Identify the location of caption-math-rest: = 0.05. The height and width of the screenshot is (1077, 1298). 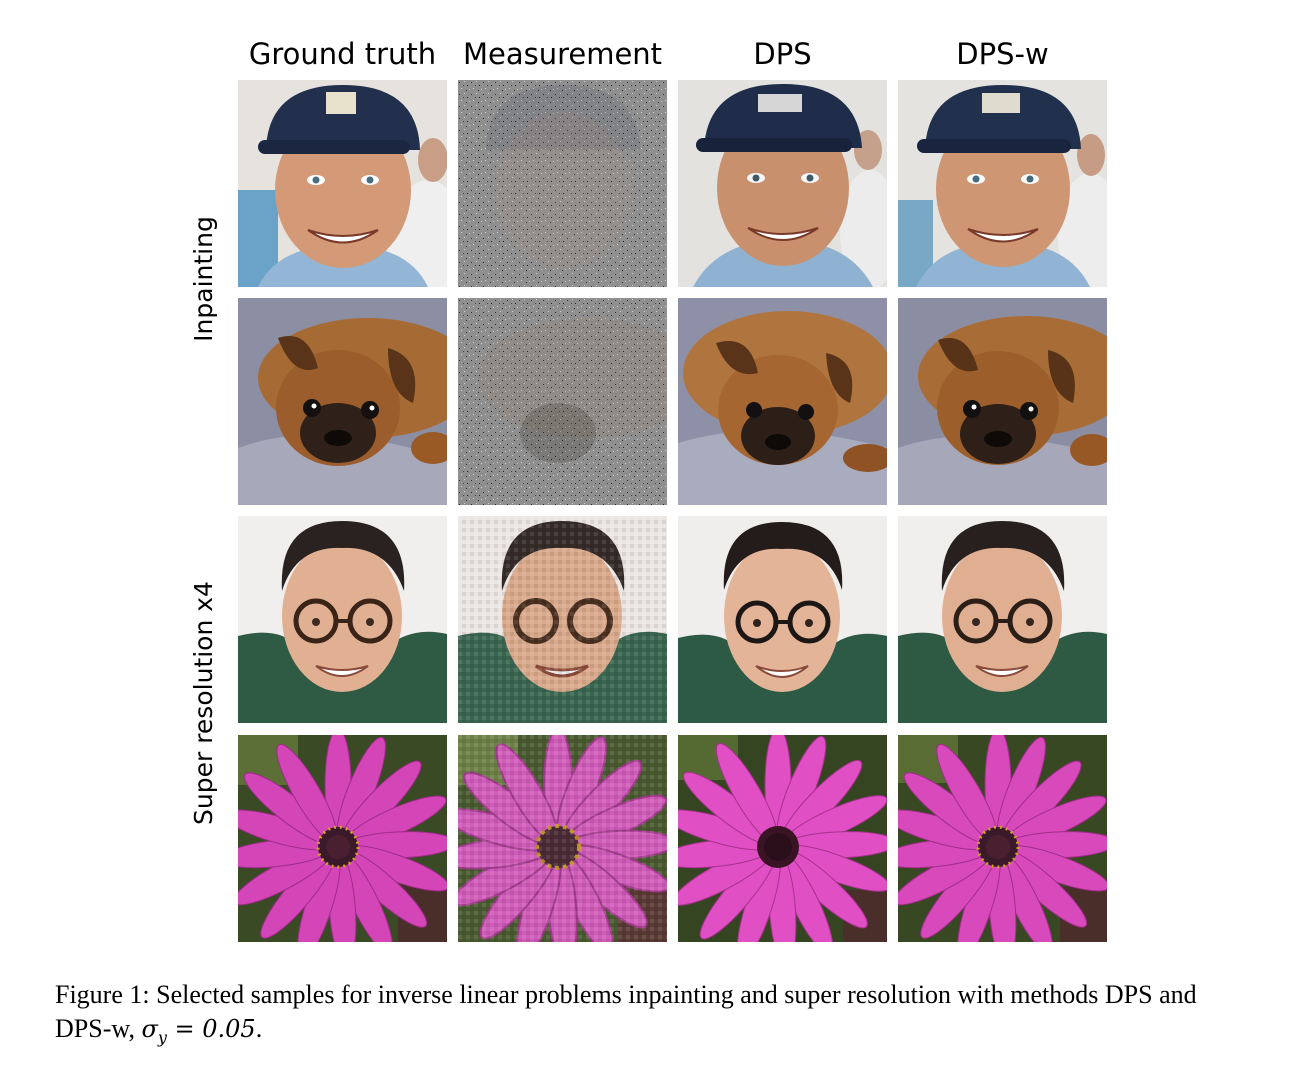
(211, 1029).